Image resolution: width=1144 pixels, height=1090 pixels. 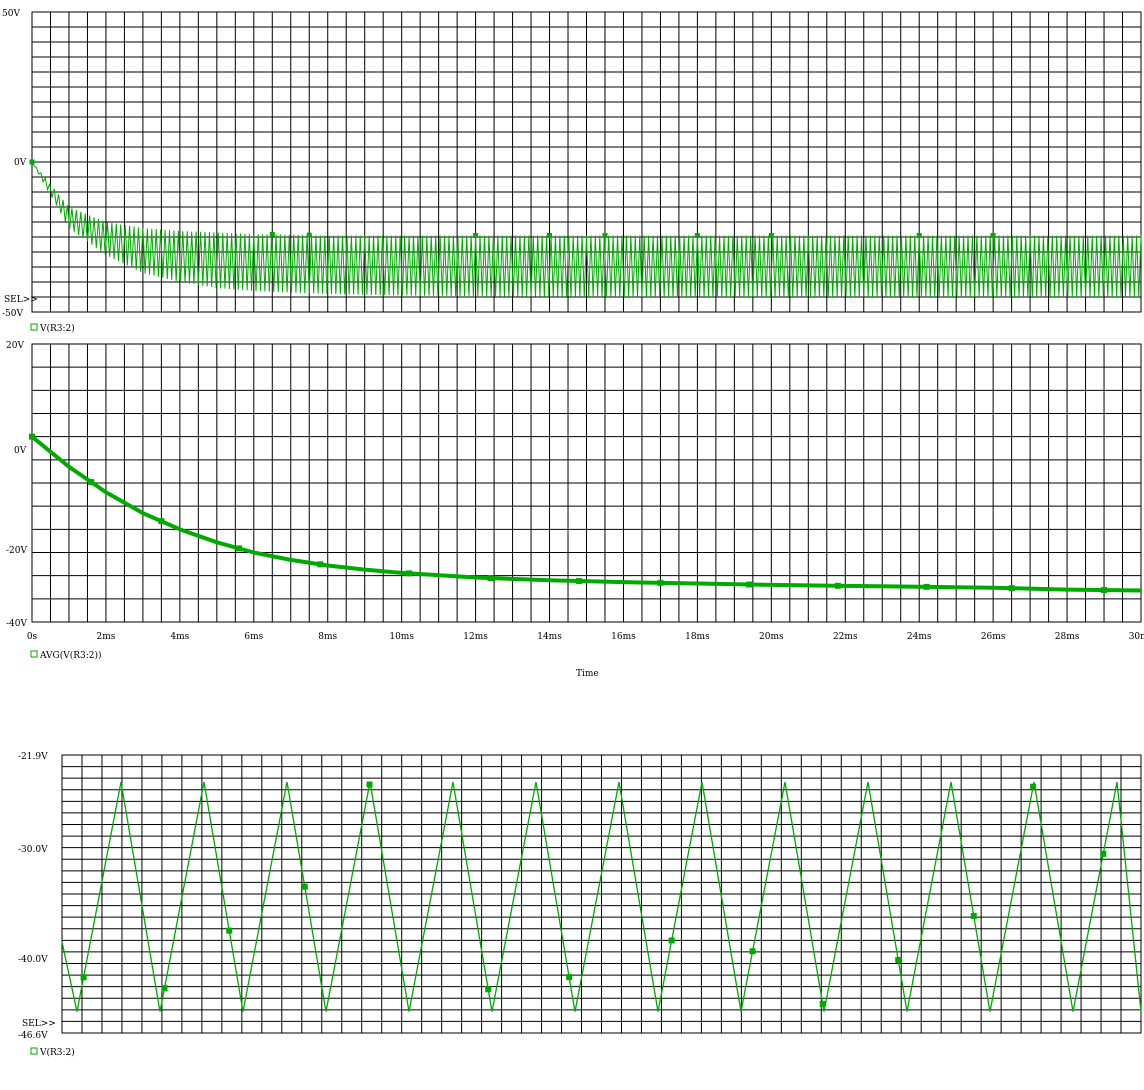 I want to click on mid-x-tick-label: 8ms, so click(x=327, y=637).